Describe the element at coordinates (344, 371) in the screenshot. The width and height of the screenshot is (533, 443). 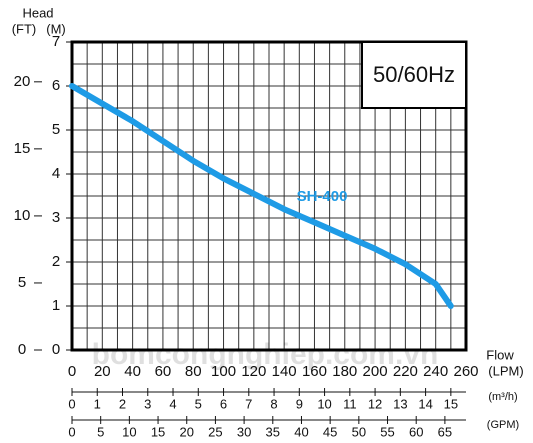
I see `x-tick-label: 180` at that location.